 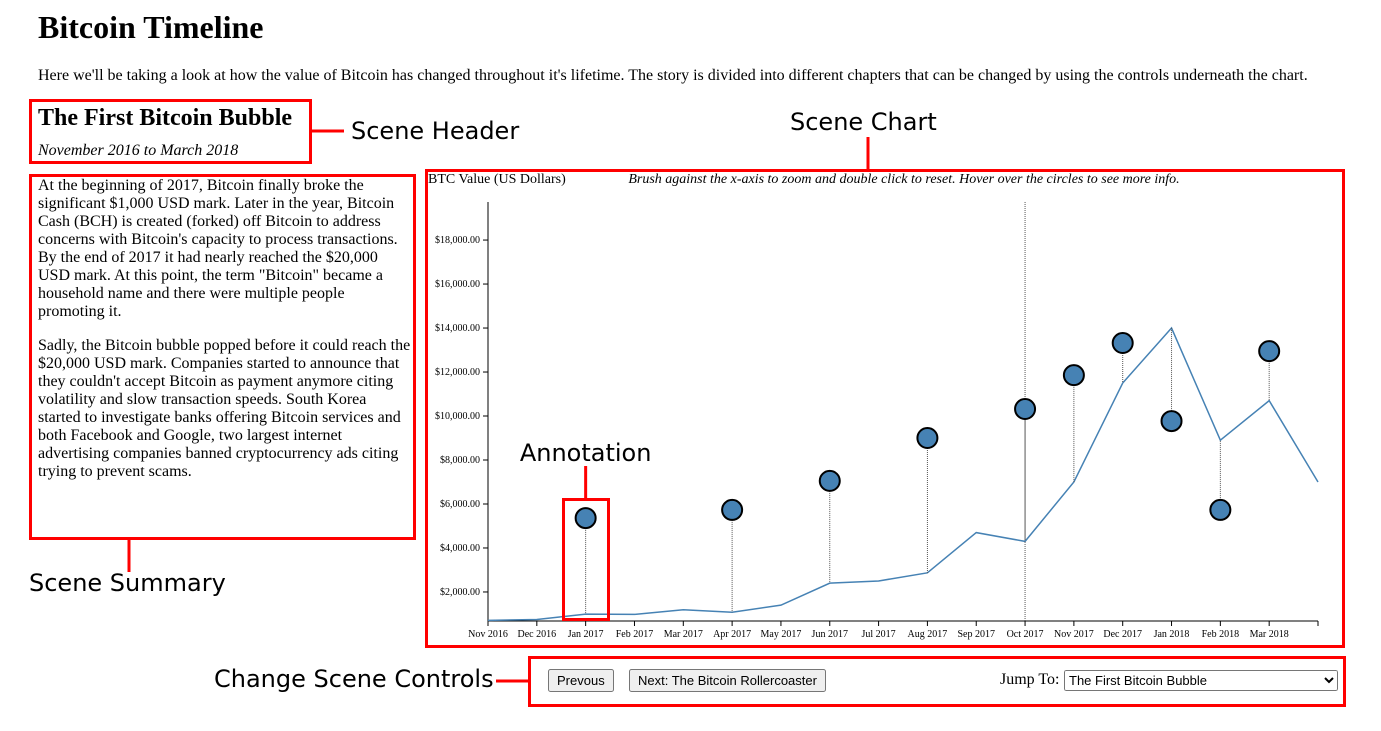 I want to click on x-tick-label: Mar 2018, so click(x=1269, y=634).